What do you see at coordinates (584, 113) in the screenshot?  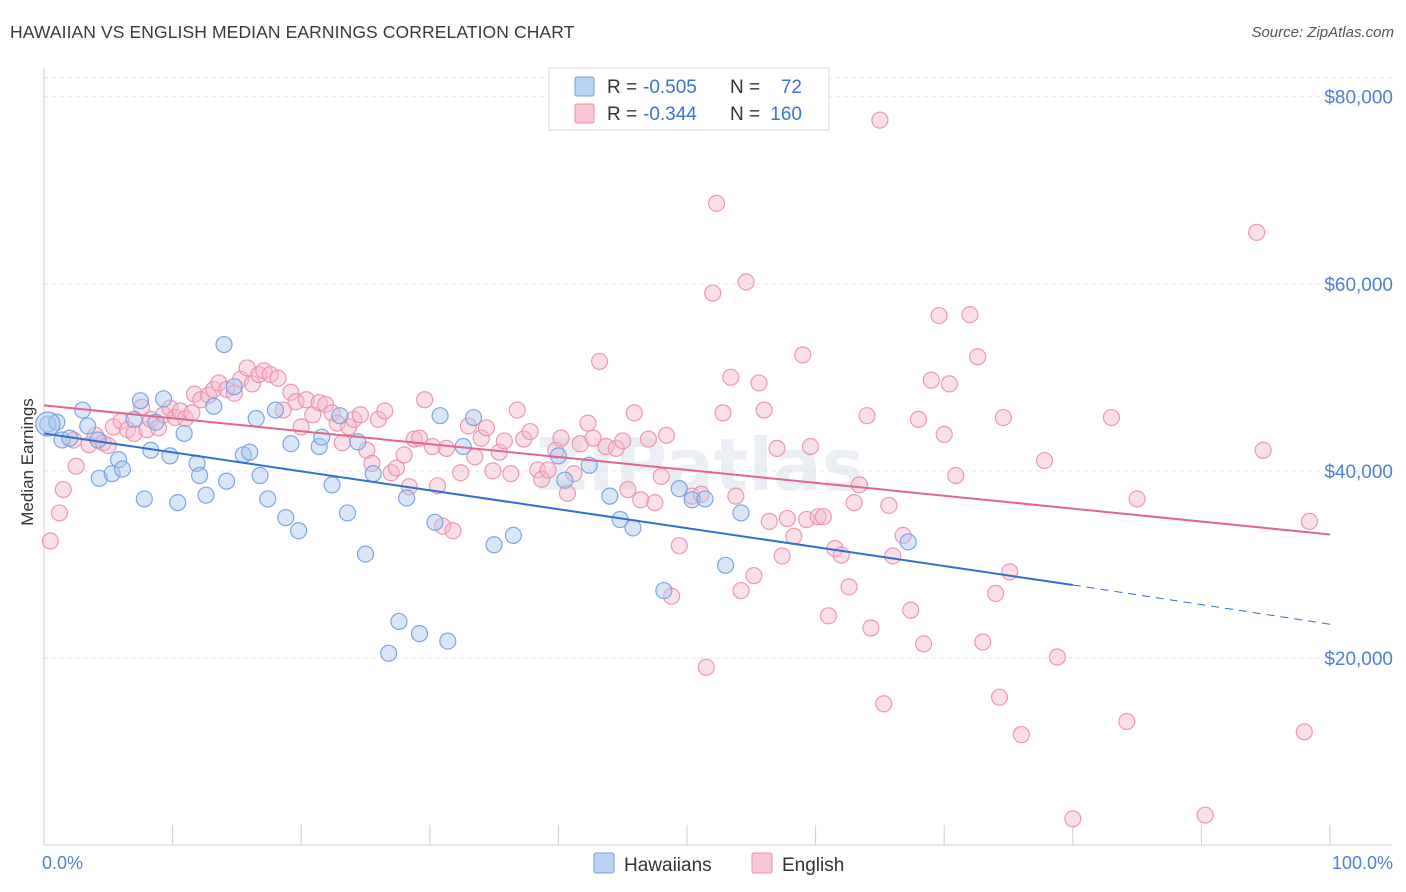 I see `english-legend-swatch` at bounding box center [584, 113].